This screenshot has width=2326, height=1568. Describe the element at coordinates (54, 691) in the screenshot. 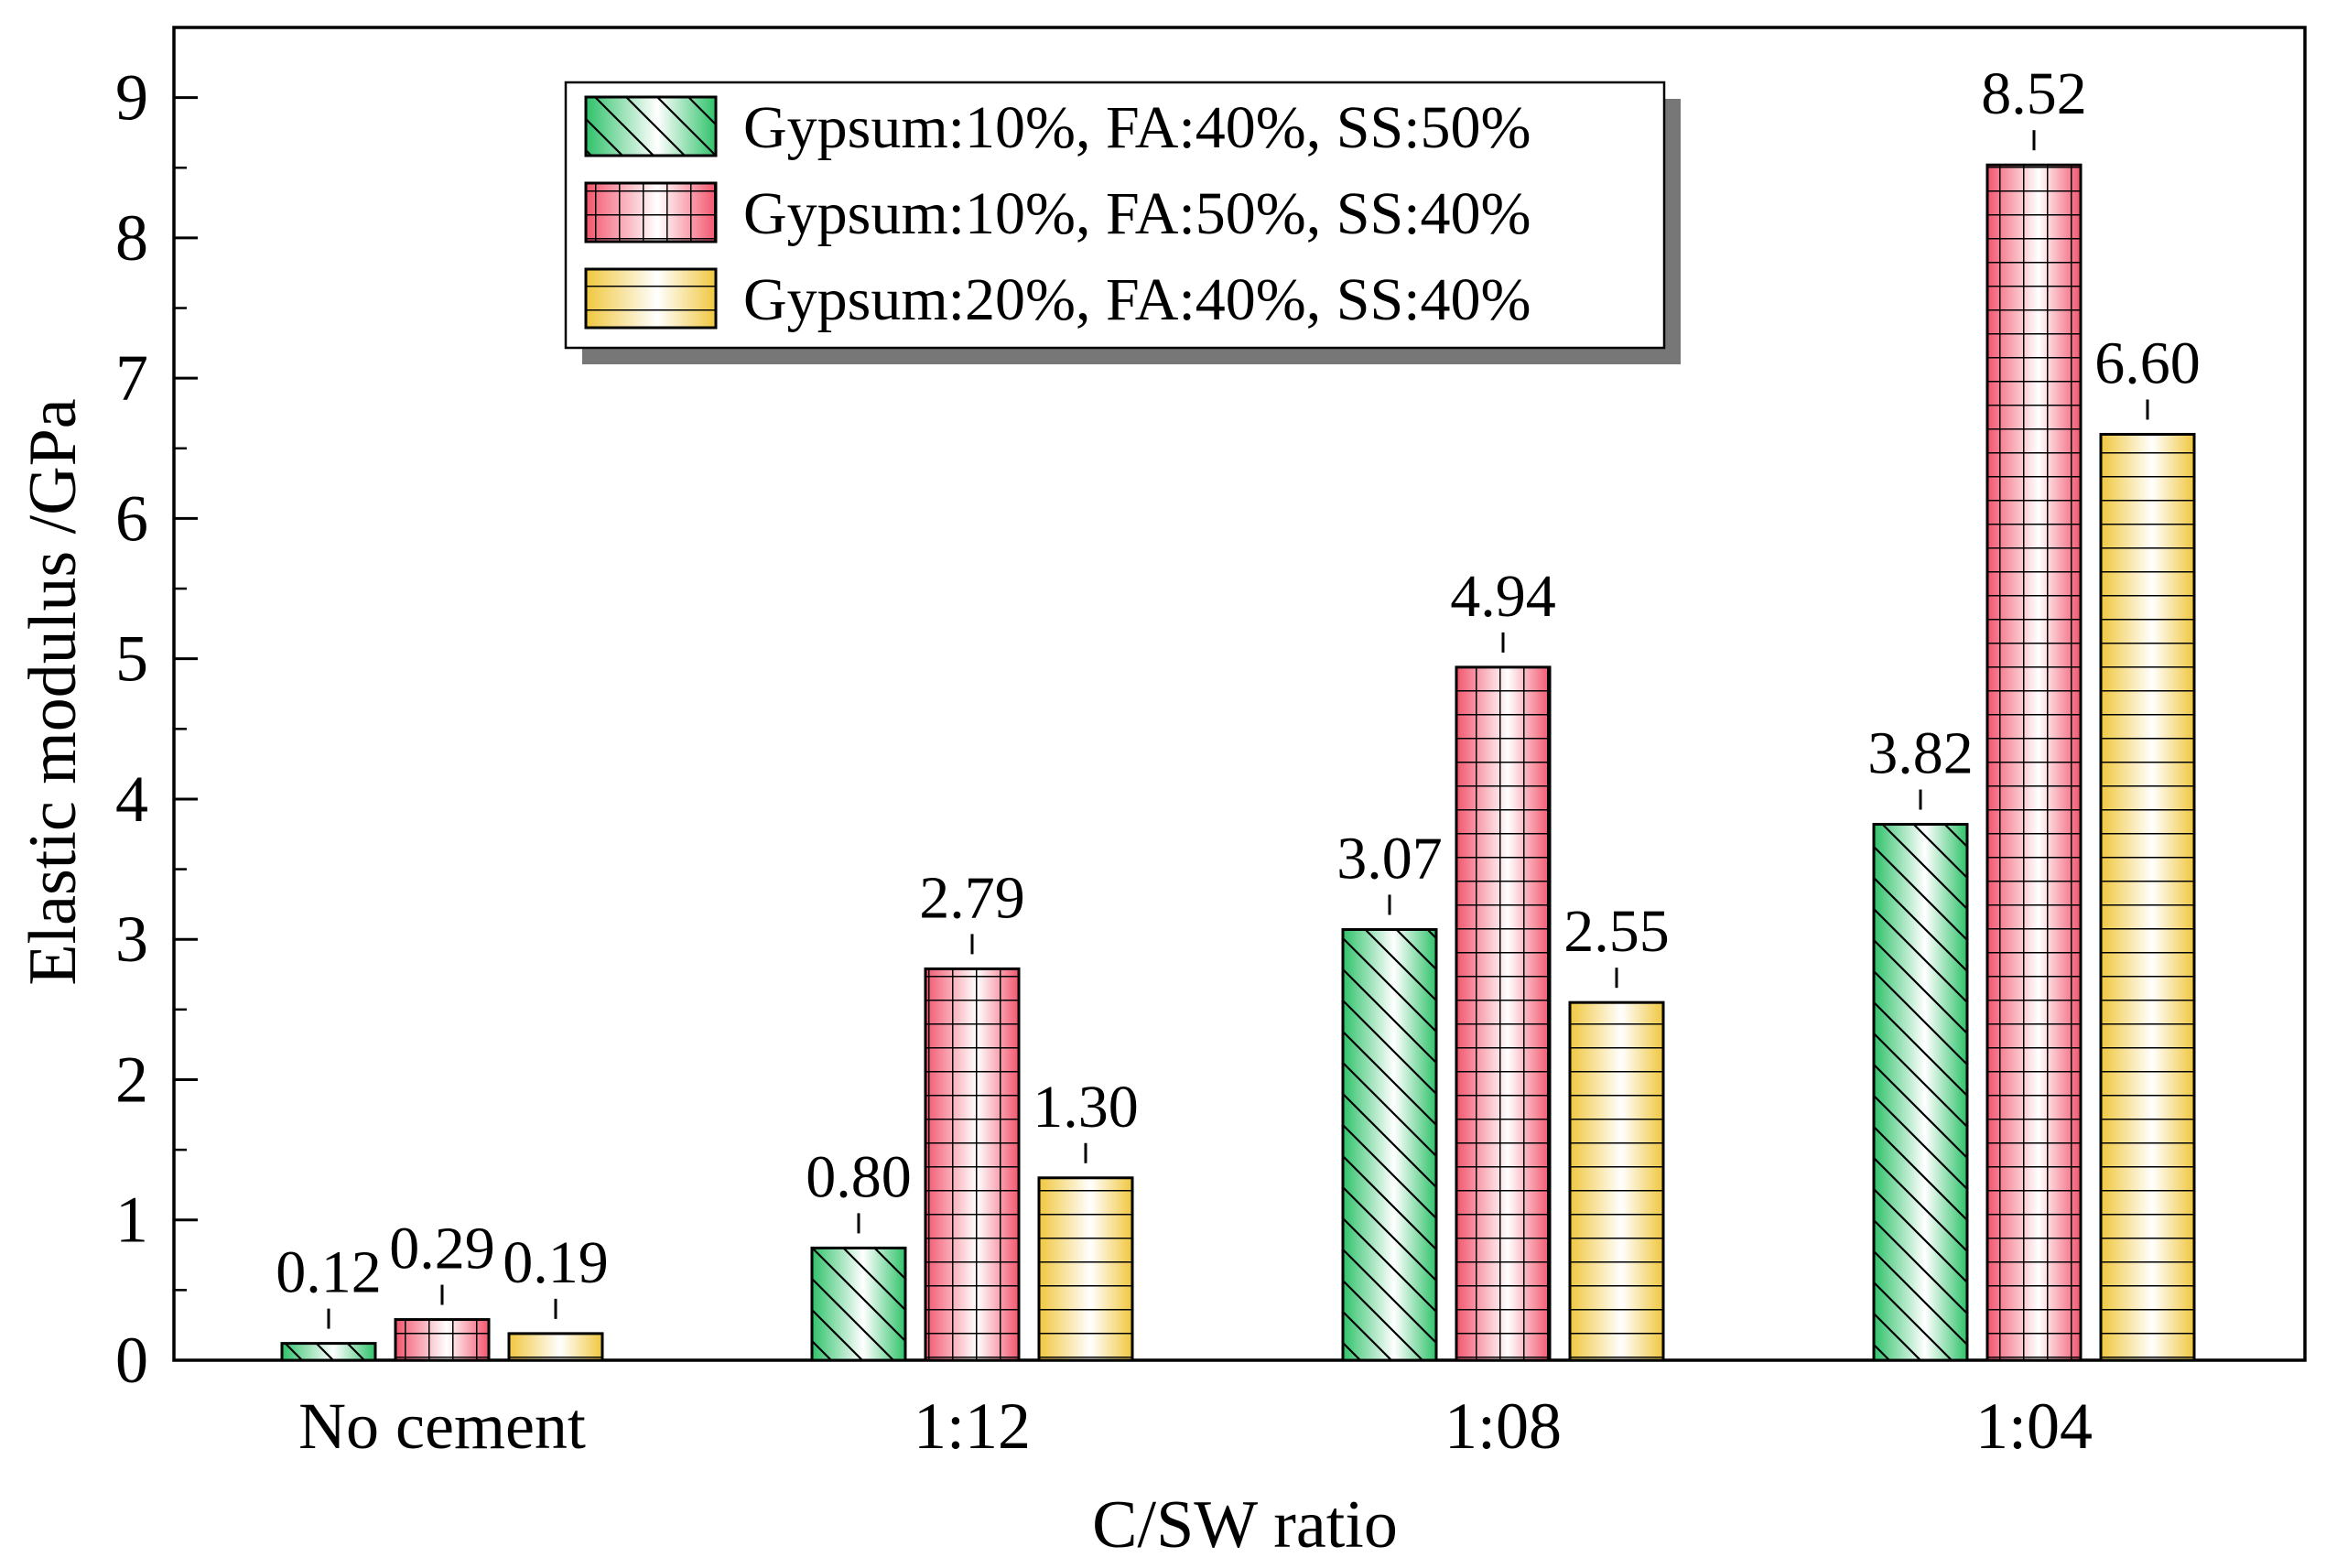

I see `y-axis-title: Elastic modulus /GPa` at that location.